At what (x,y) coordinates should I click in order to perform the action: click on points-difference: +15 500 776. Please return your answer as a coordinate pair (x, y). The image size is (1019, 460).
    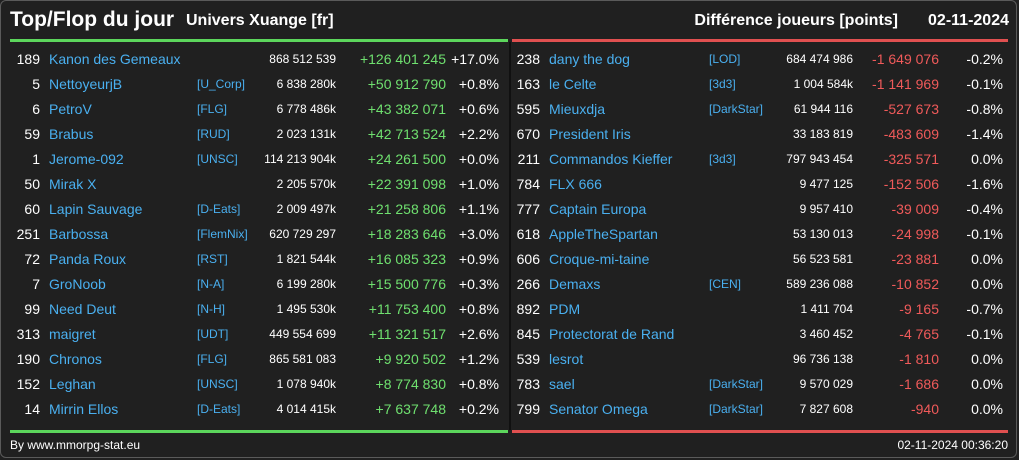
    Looking at the image, I should click on (406, 284).